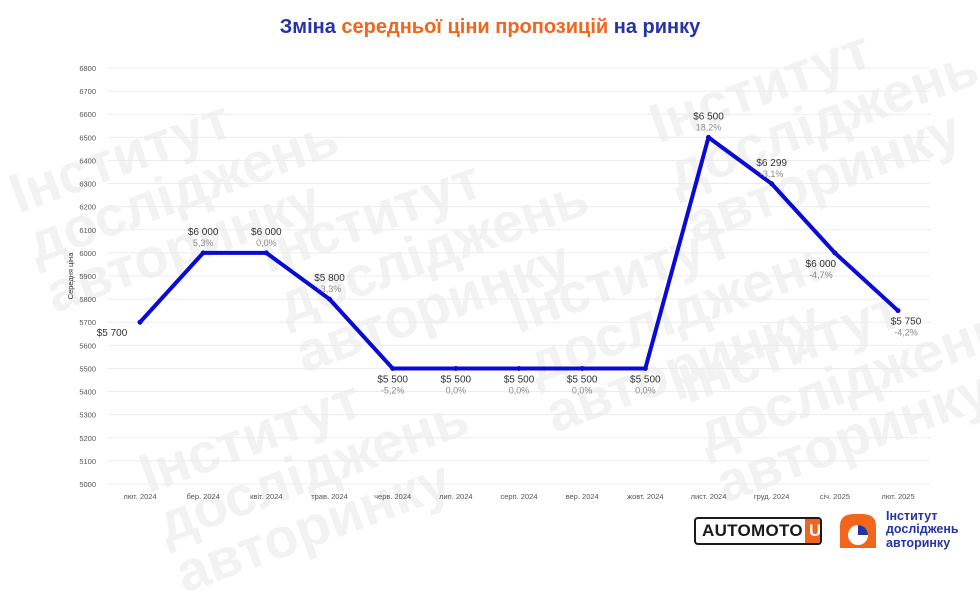 Image resolution: width=980 pixels, height=605 pixels. What do you see at coordinates (392, 496) in the screenshot?
I see `x-tick-label: черв. 2024` at bounding box center [392, 496].